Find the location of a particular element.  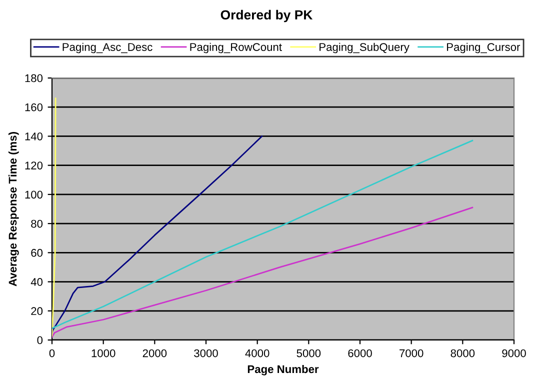

y-tick-label: 100 is located at coordinates (34, 194).